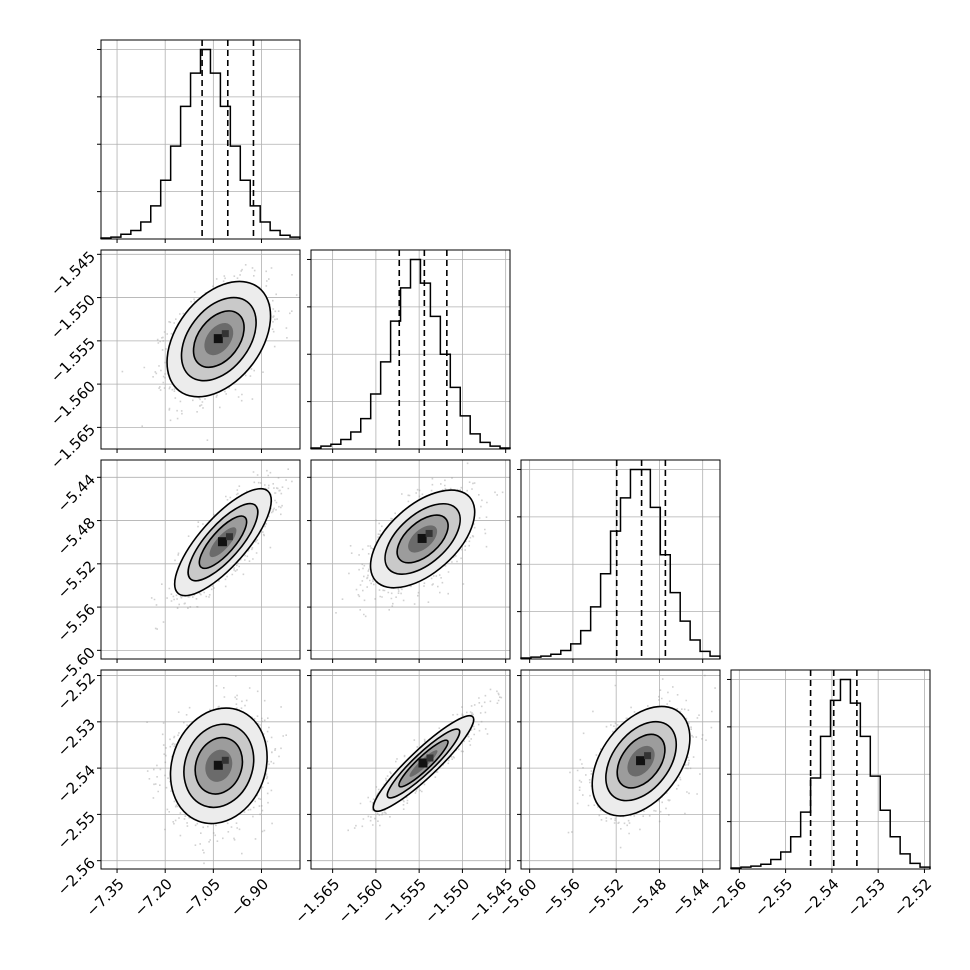 Image resolution: width=970 pixels, height=970 pixels. I want to click on y-tick-label: −1.565, so click(73, 447).